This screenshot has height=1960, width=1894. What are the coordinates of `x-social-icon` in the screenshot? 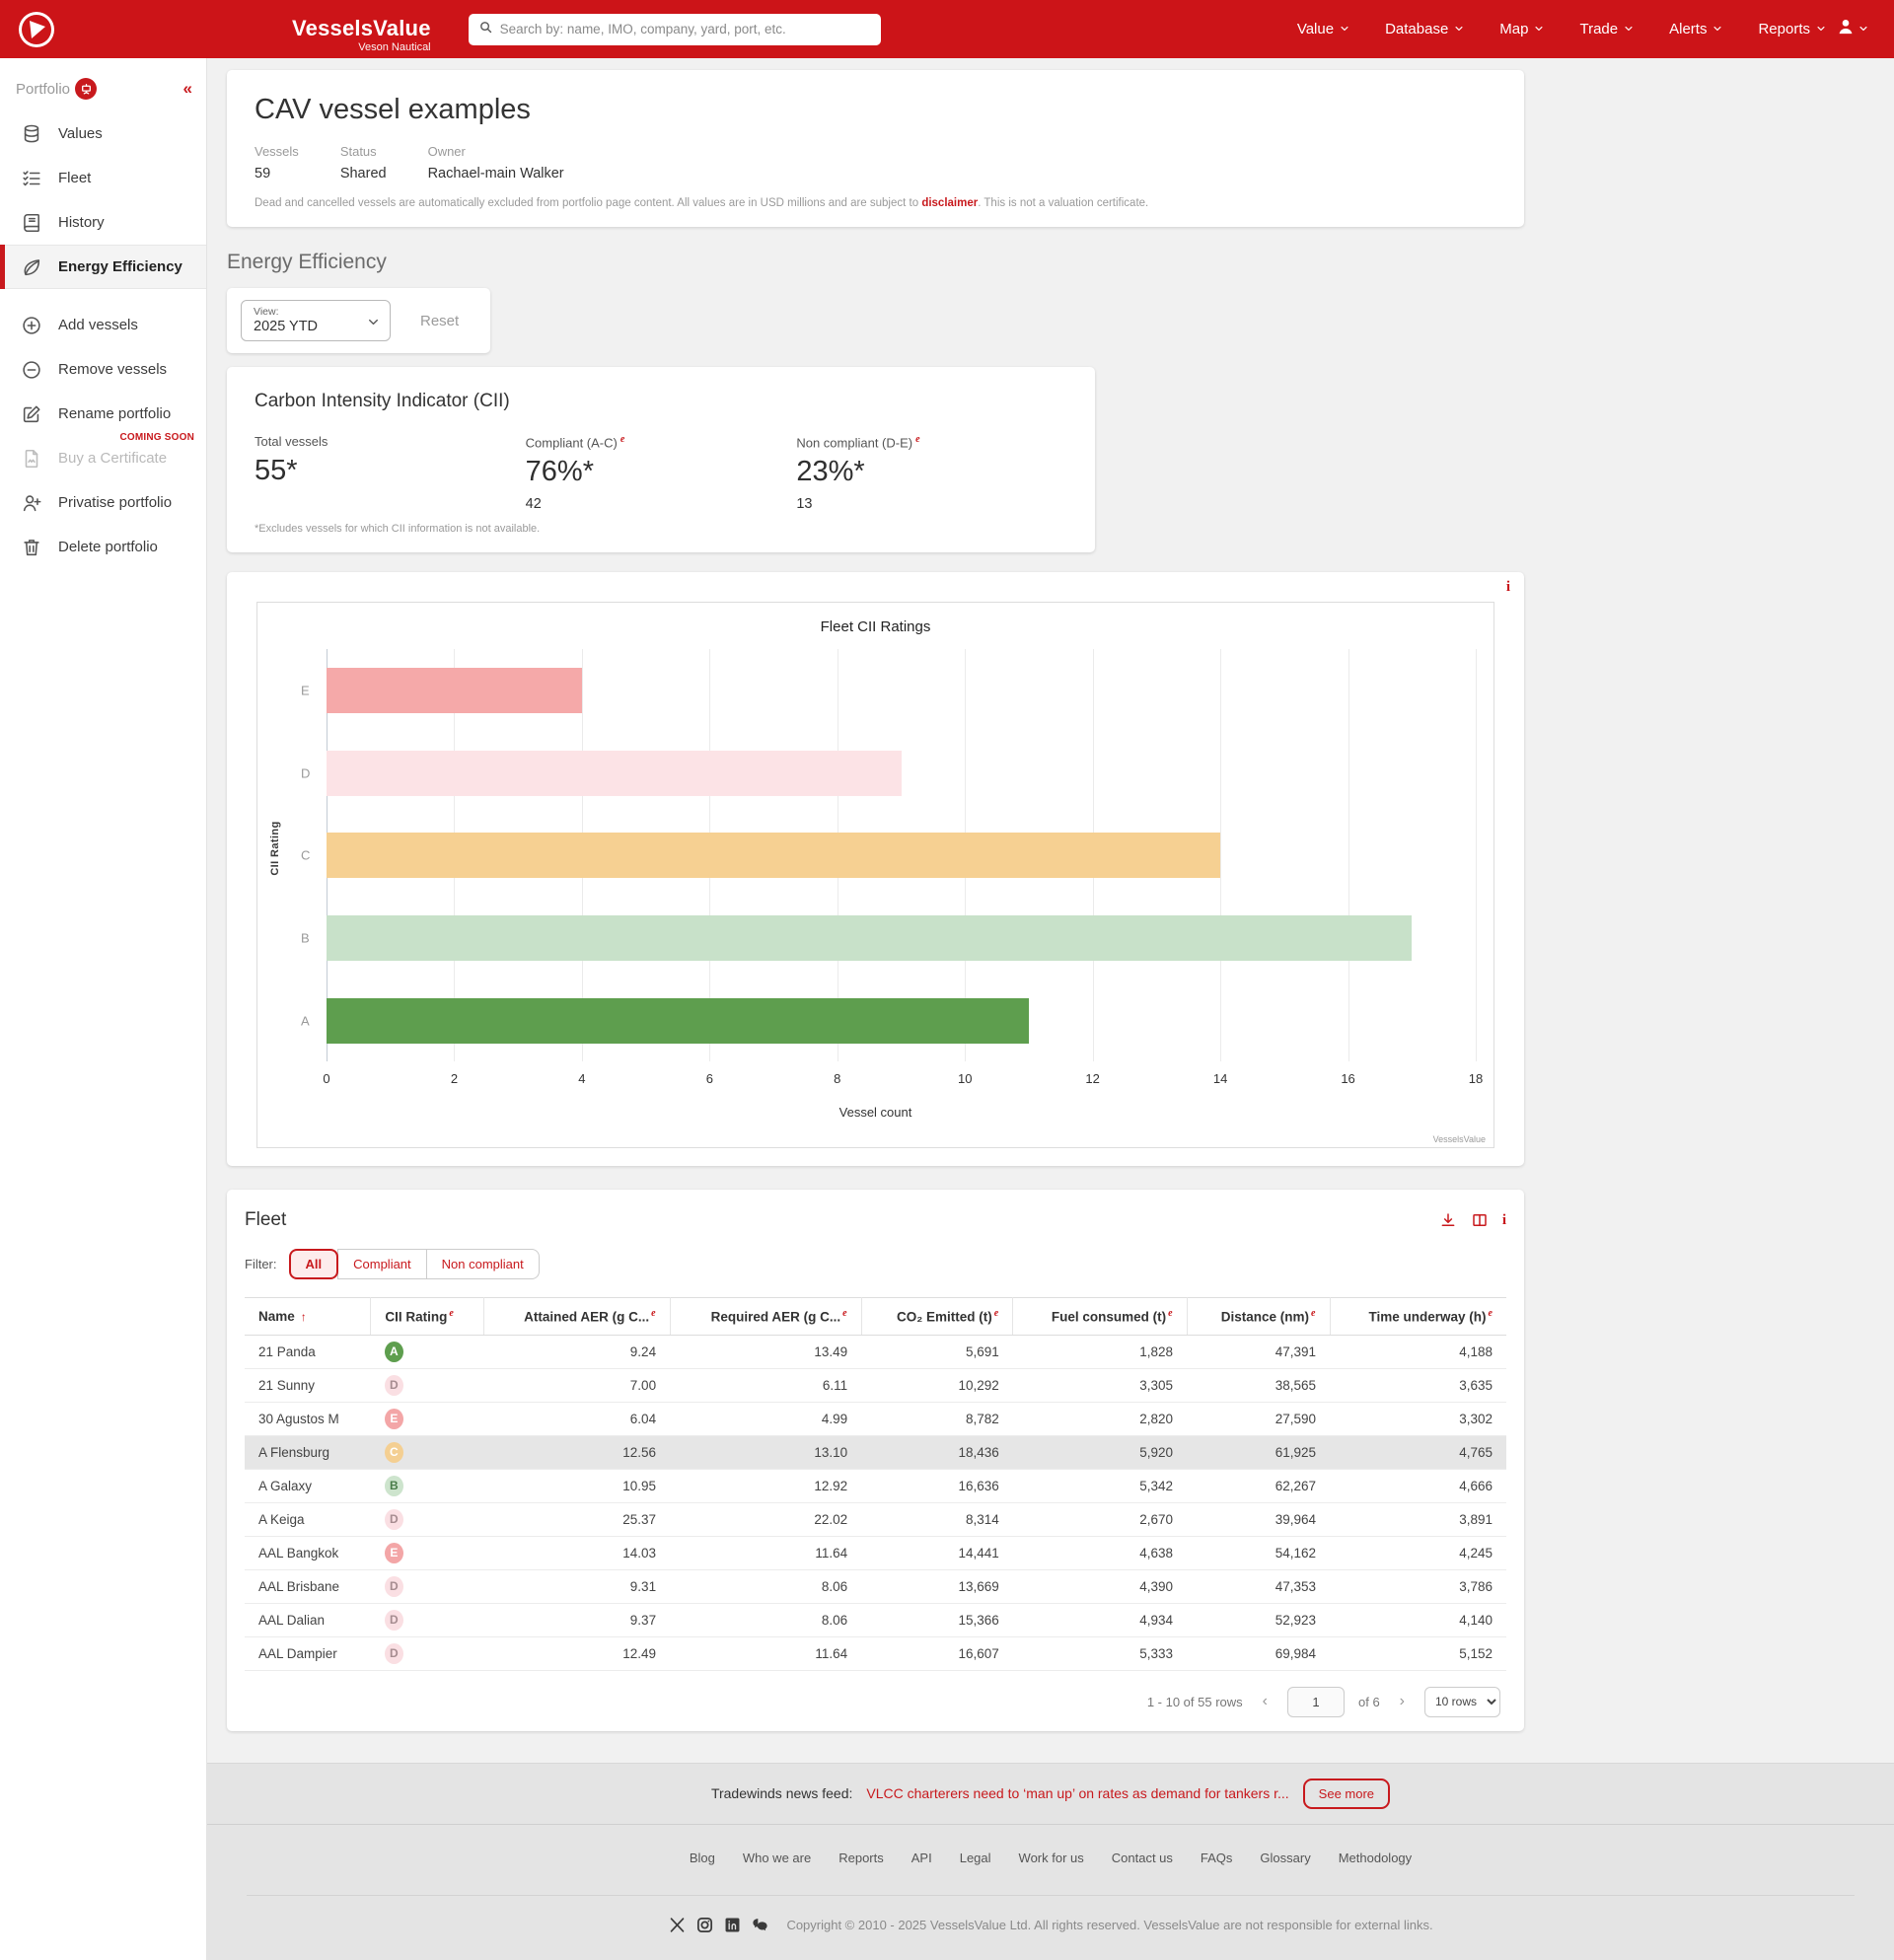 It's located at (677, 1925).